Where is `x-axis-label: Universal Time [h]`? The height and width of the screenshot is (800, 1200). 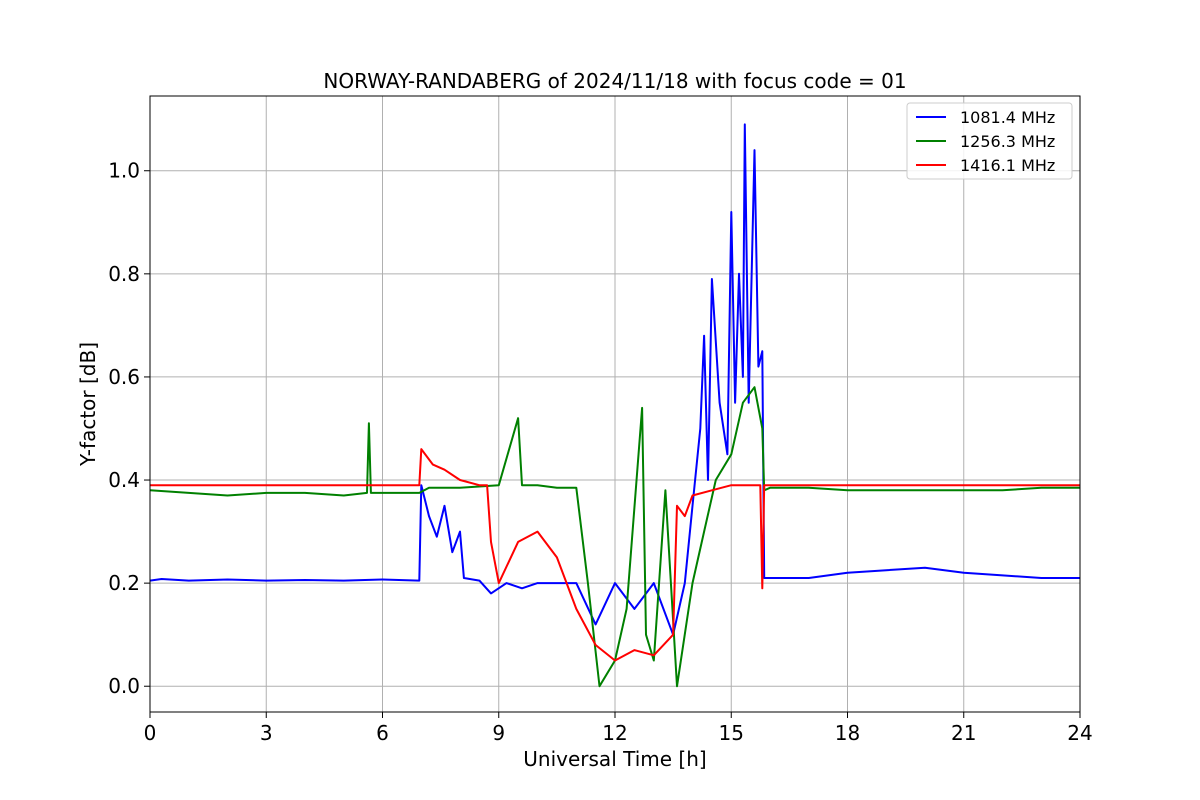
x-axis-label: Universal Time [h] is located at coordinates (614, 759).